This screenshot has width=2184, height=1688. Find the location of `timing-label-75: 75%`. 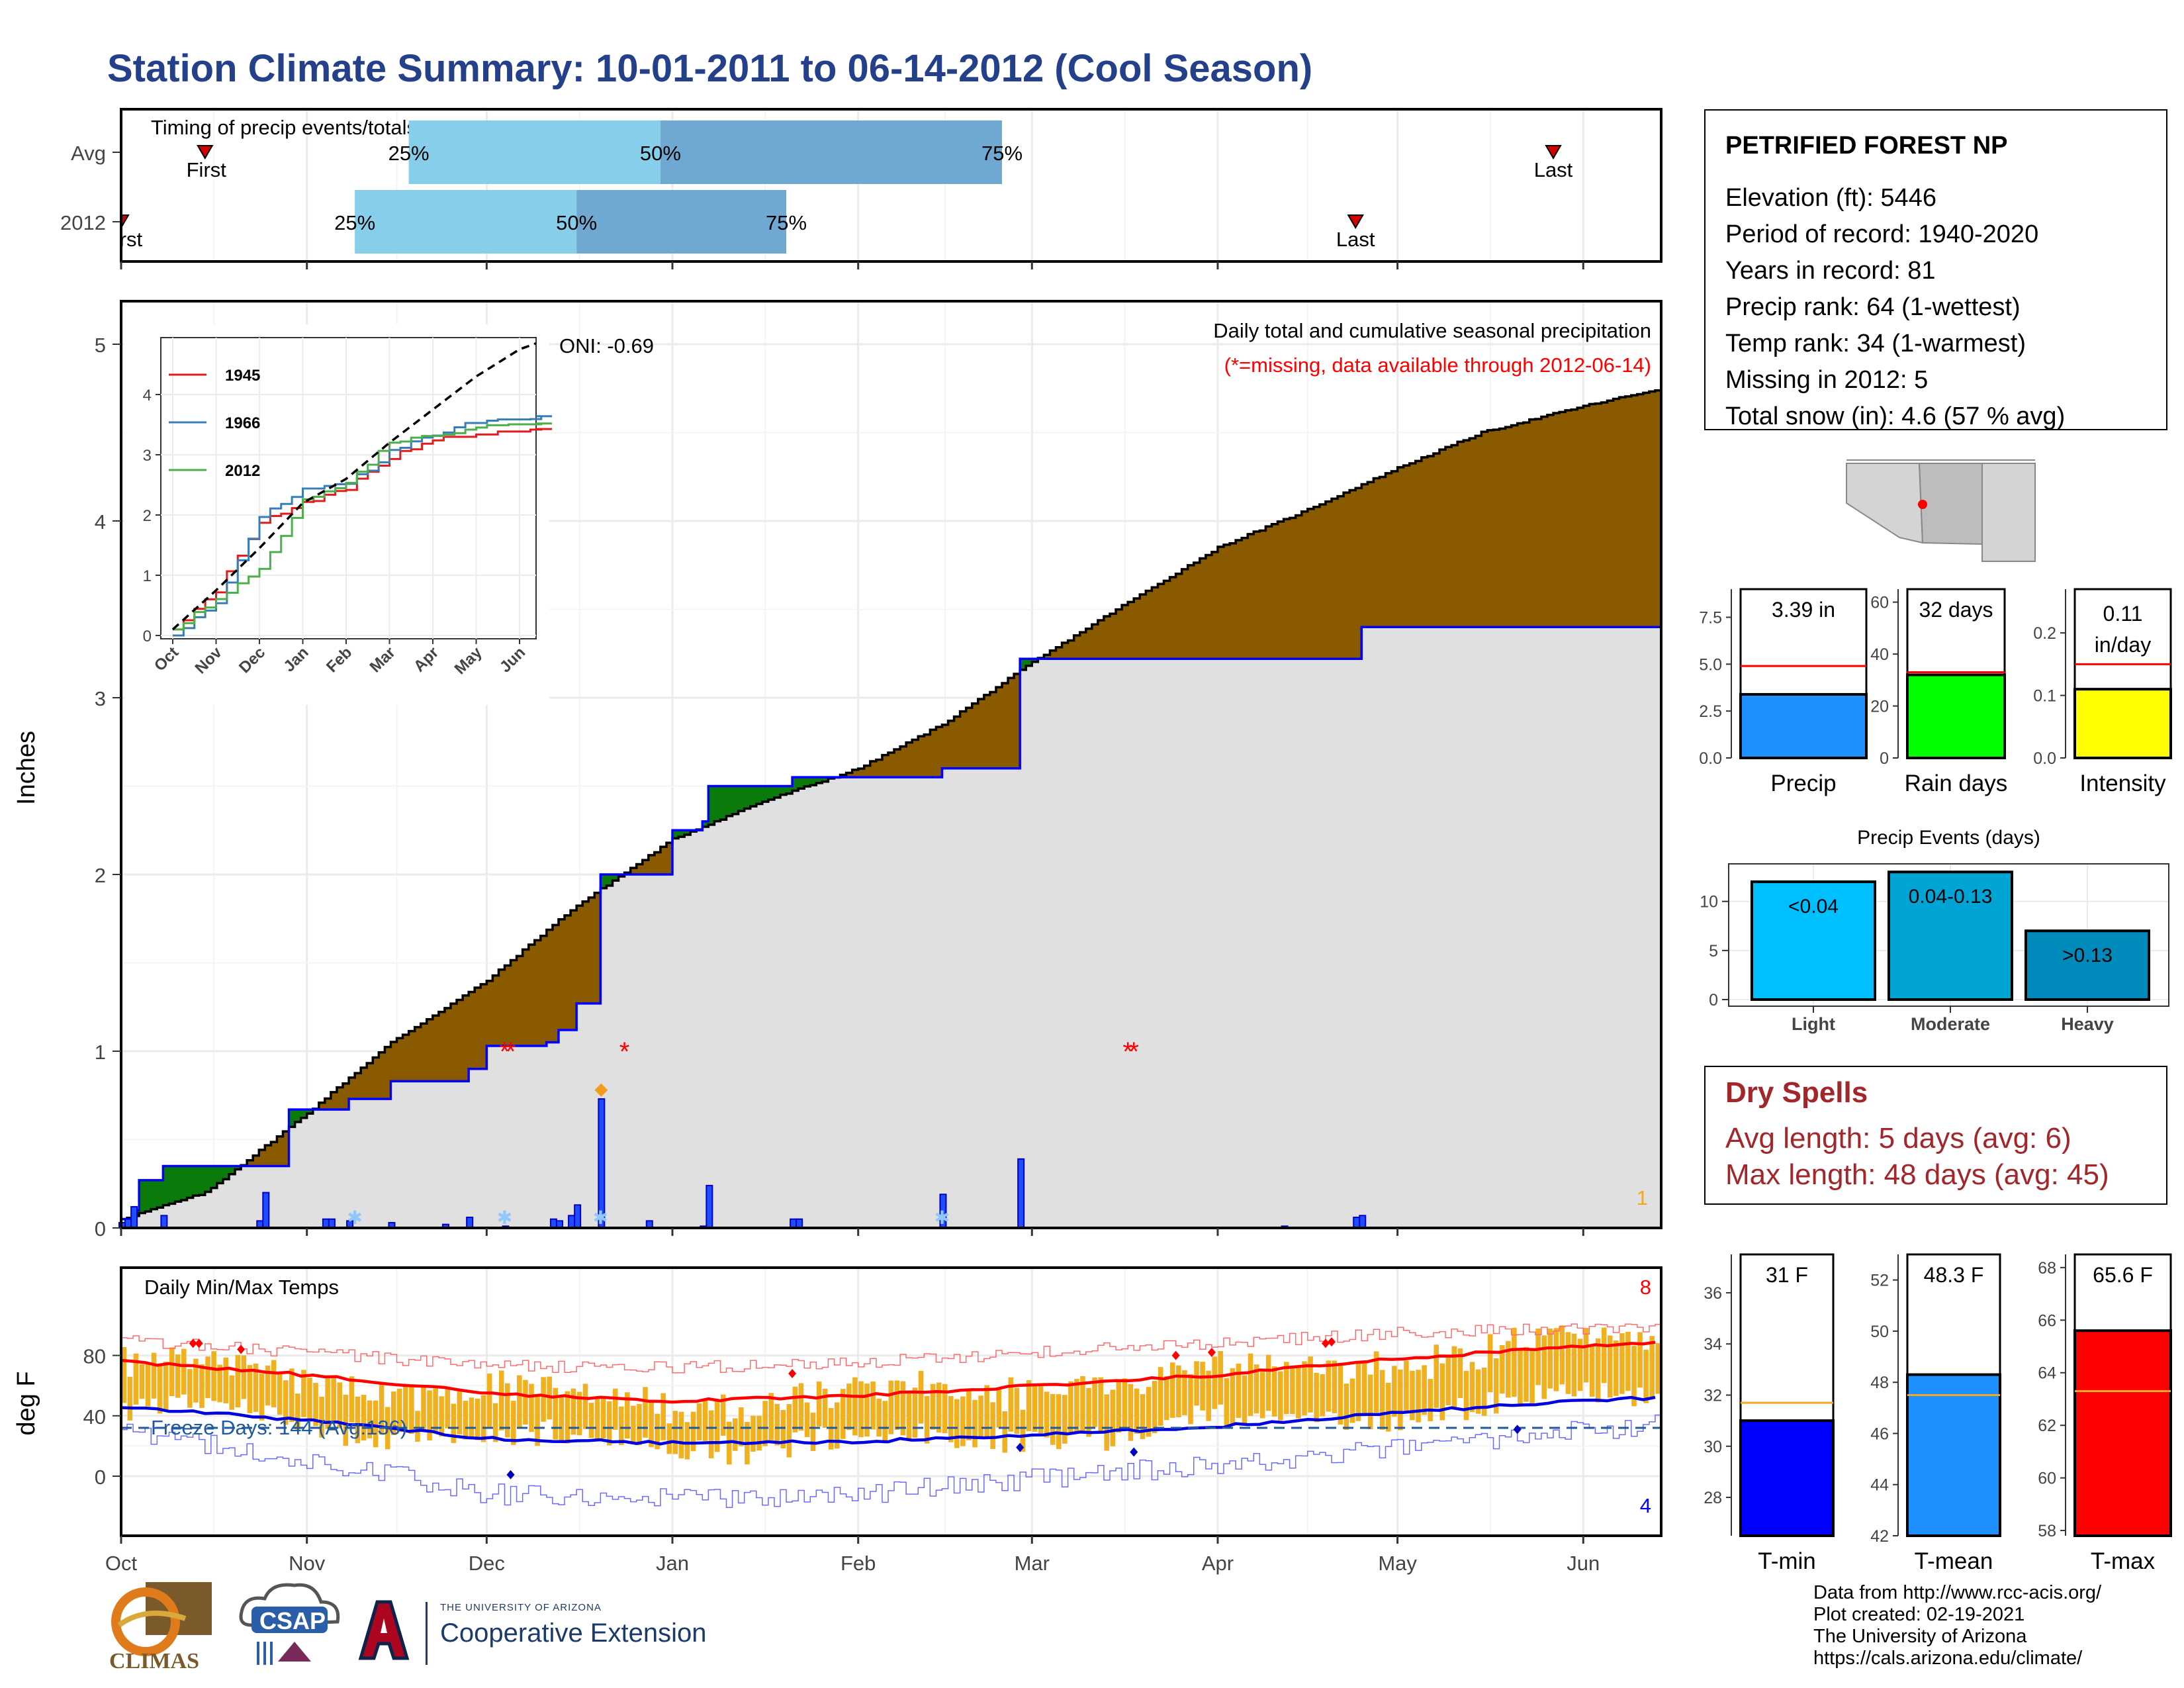

timing-label-75: 75% is located at coordinates (1002, 153).